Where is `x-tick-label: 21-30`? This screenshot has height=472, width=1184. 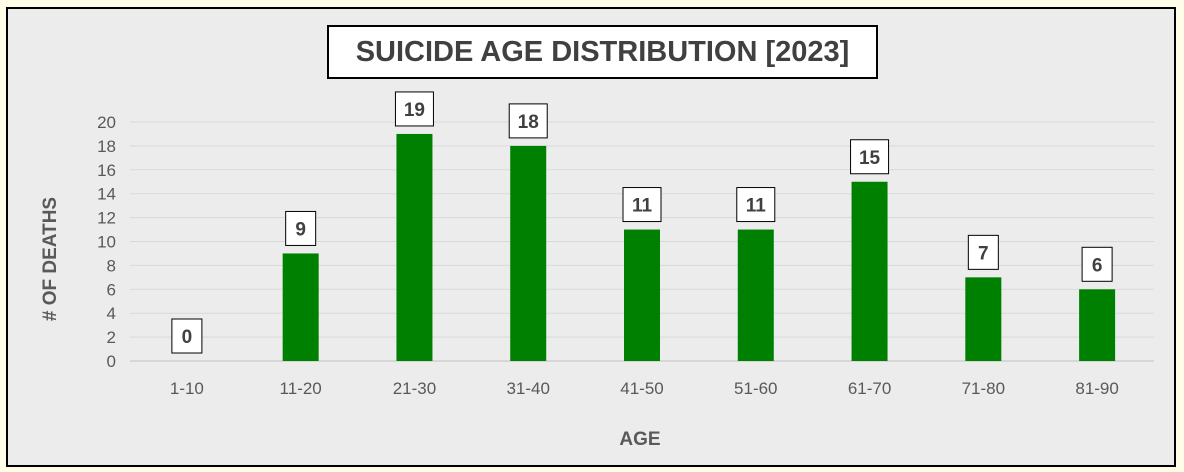
x-tick-label: 21-30 is located at coordinates (414, 388).